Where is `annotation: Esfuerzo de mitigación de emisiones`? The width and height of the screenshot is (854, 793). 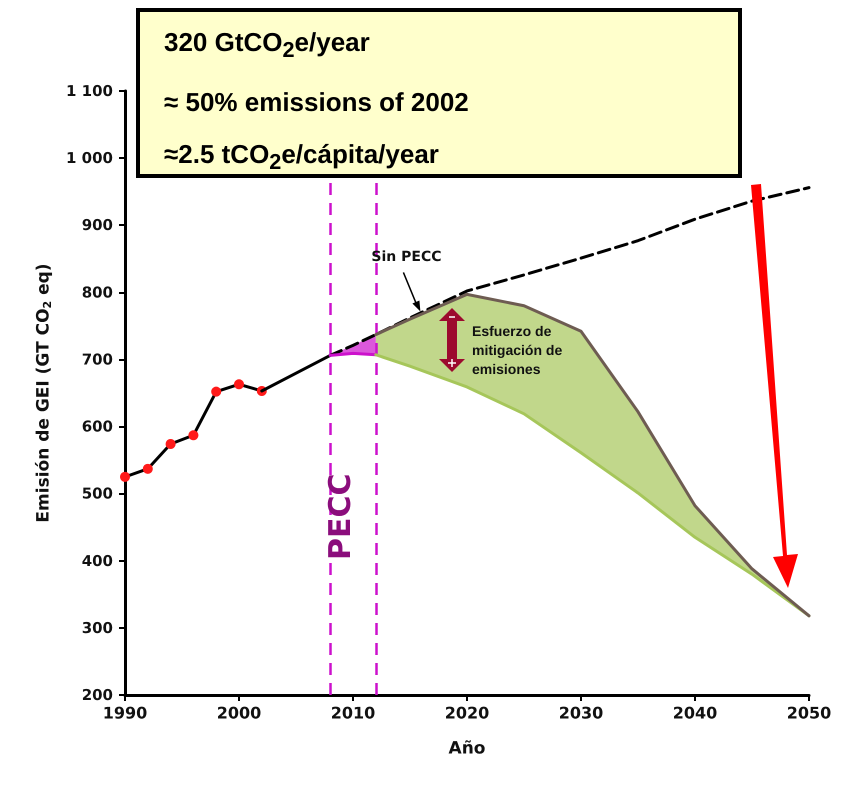
annotation: Esfuerzo de mitigación de emisiones is located at coordinates (518, 350).